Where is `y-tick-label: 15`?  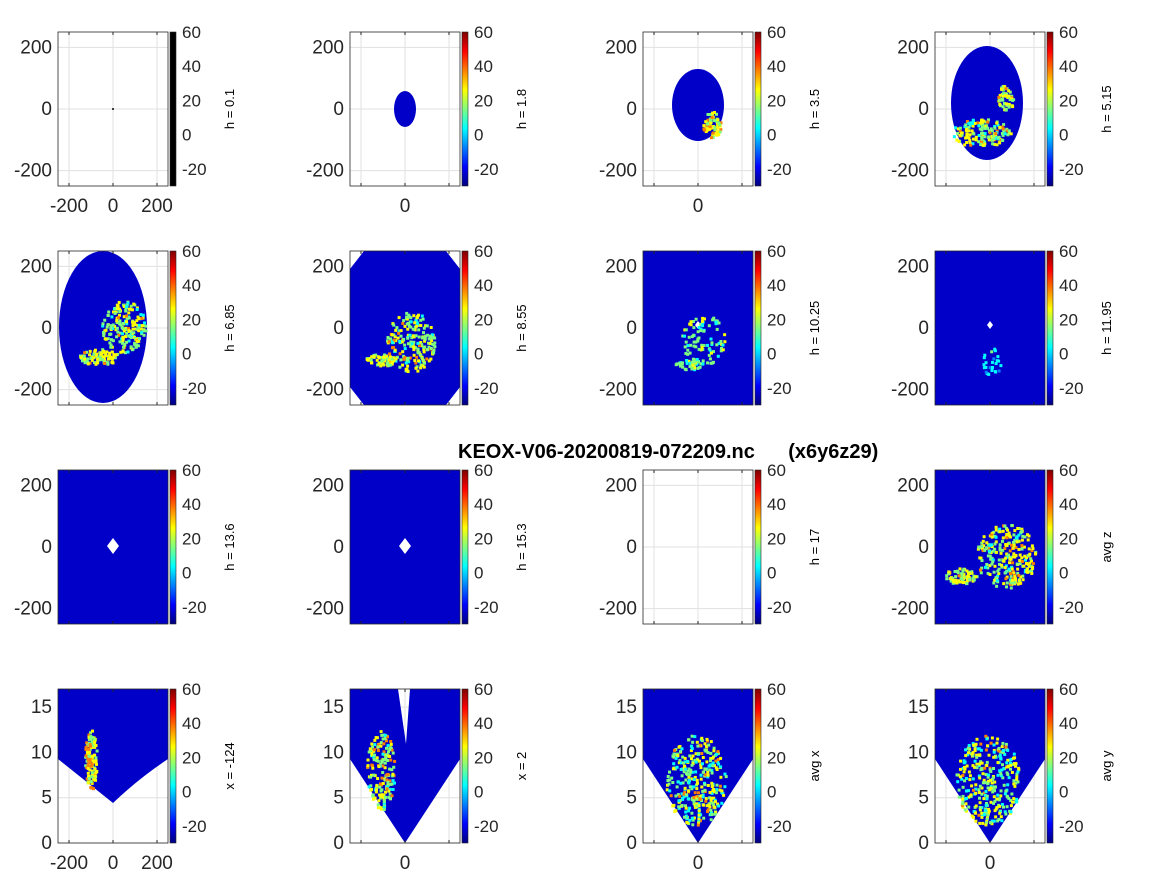
y-tick-label: 15 is located at coordinates (333, 707).